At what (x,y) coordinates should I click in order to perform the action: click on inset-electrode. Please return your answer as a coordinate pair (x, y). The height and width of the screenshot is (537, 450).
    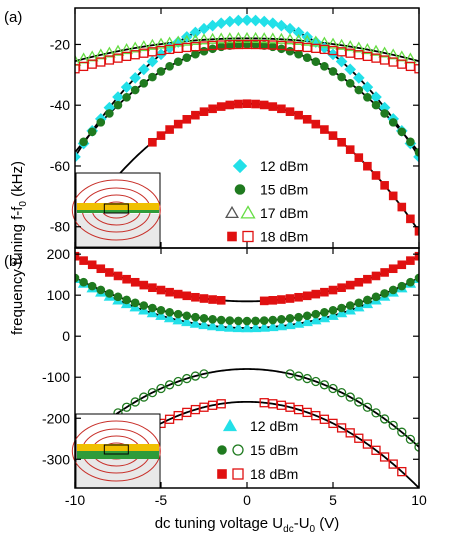
    Looking at the image, I should click on (116, 208).